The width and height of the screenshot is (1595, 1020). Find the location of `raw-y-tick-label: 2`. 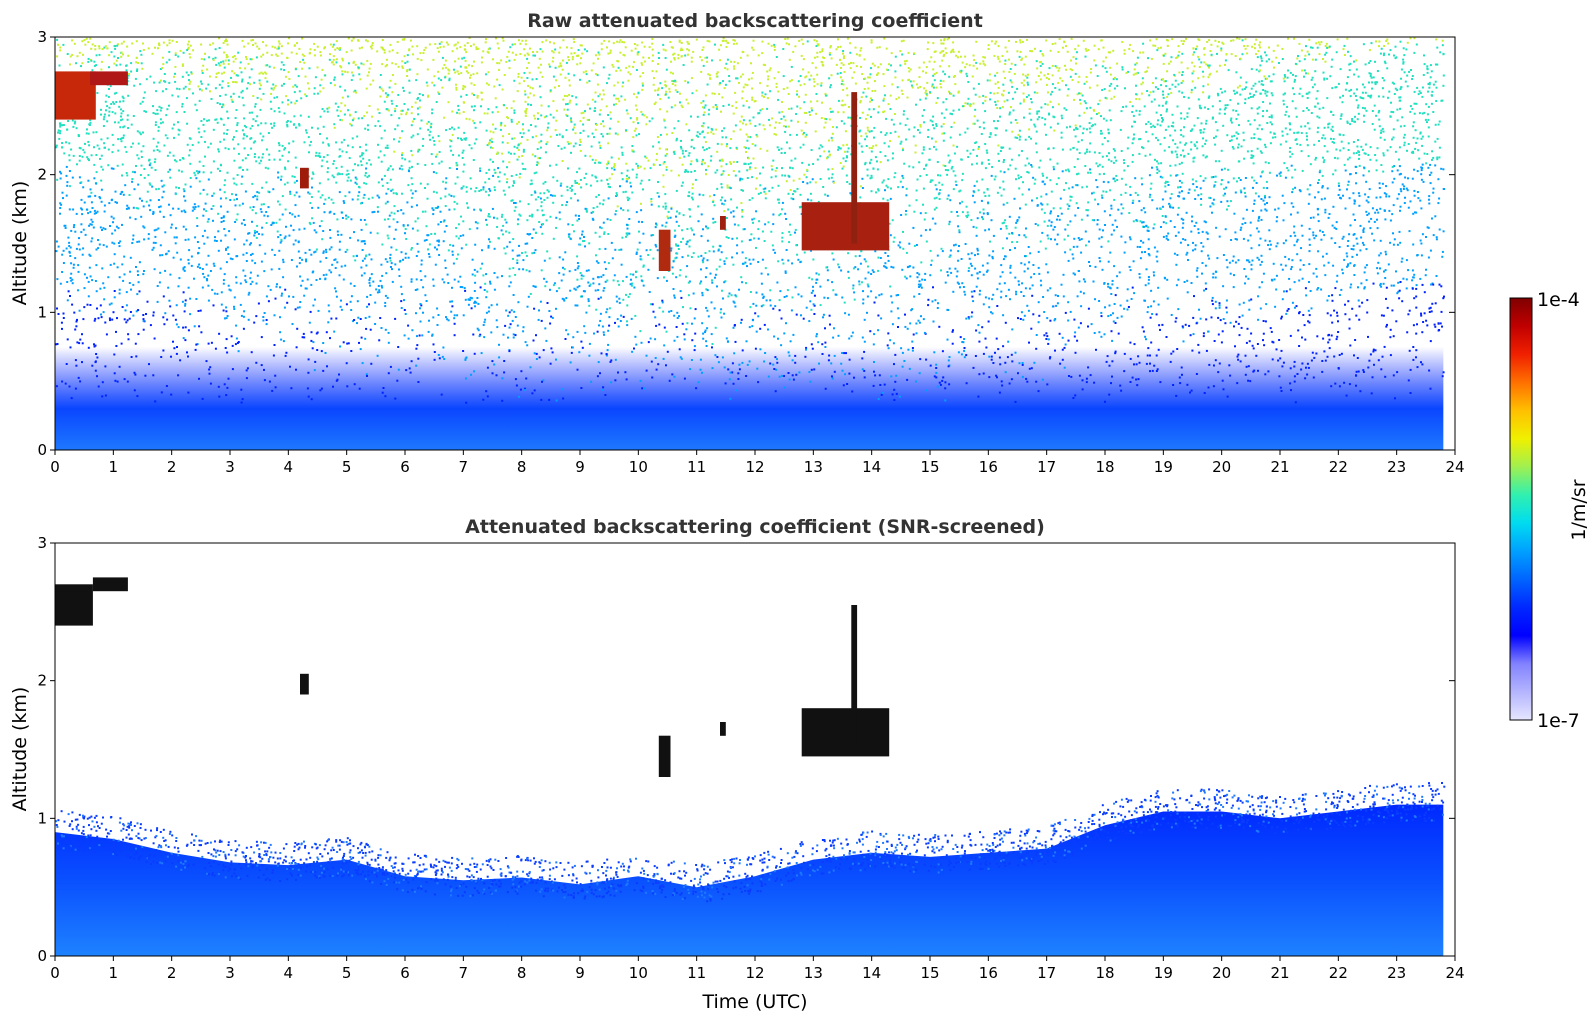

raw-y-tick-label: 2 is located at coordinates (42, 175).